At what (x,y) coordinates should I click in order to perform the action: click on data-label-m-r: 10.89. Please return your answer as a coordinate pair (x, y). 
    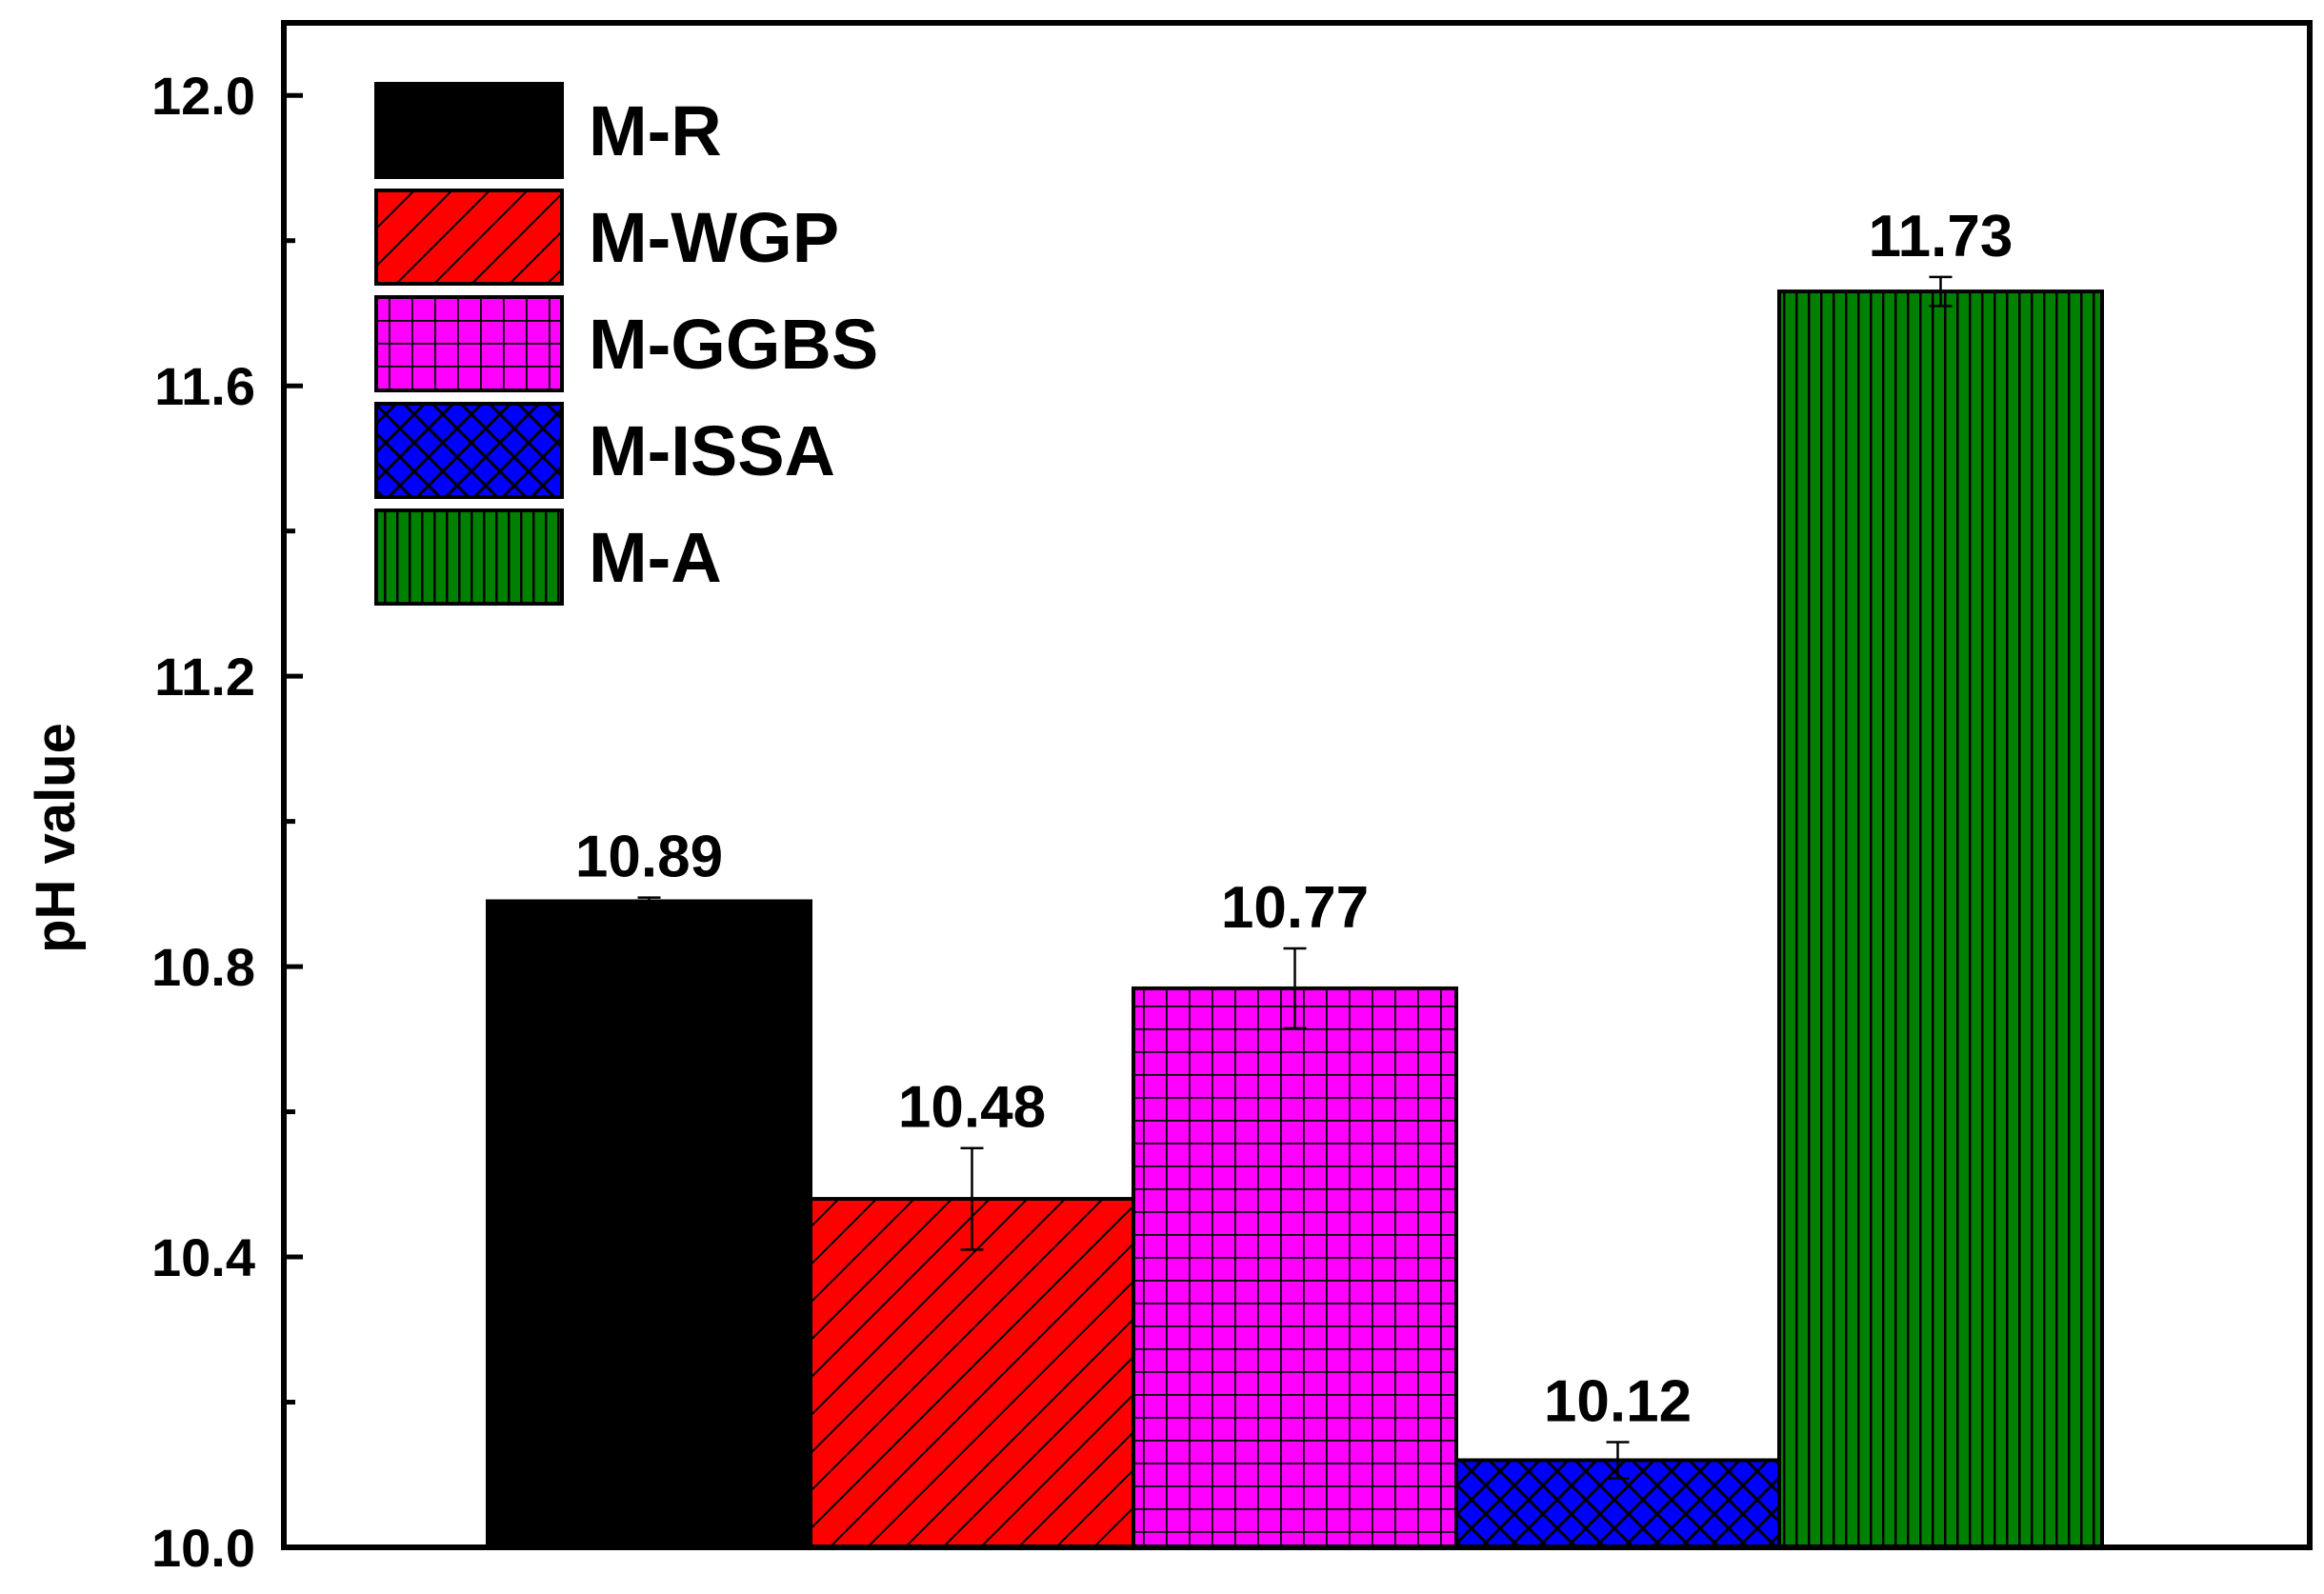
    Looking at the image, I should click on (649, 857).